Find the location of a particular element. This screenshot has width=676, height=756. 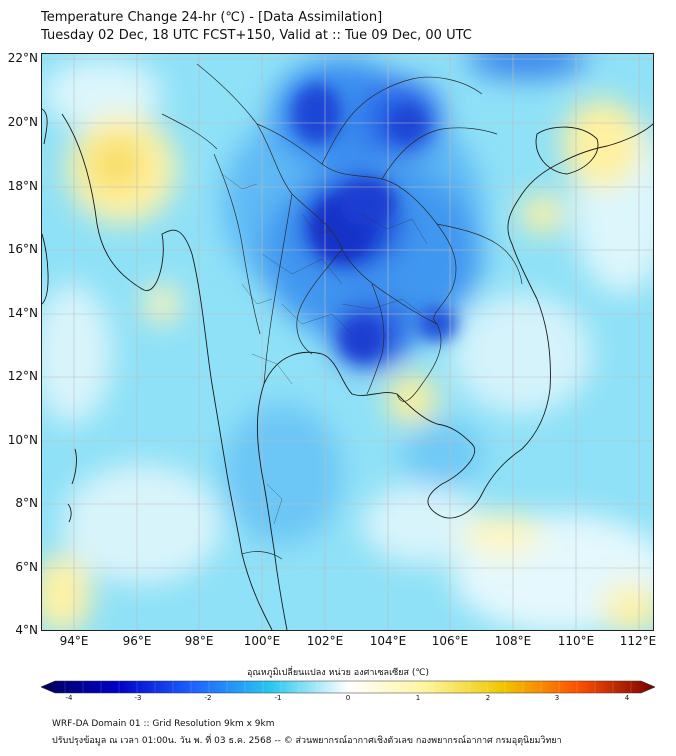

colorbar-tick: -3 is located at coordinates (138, 698).